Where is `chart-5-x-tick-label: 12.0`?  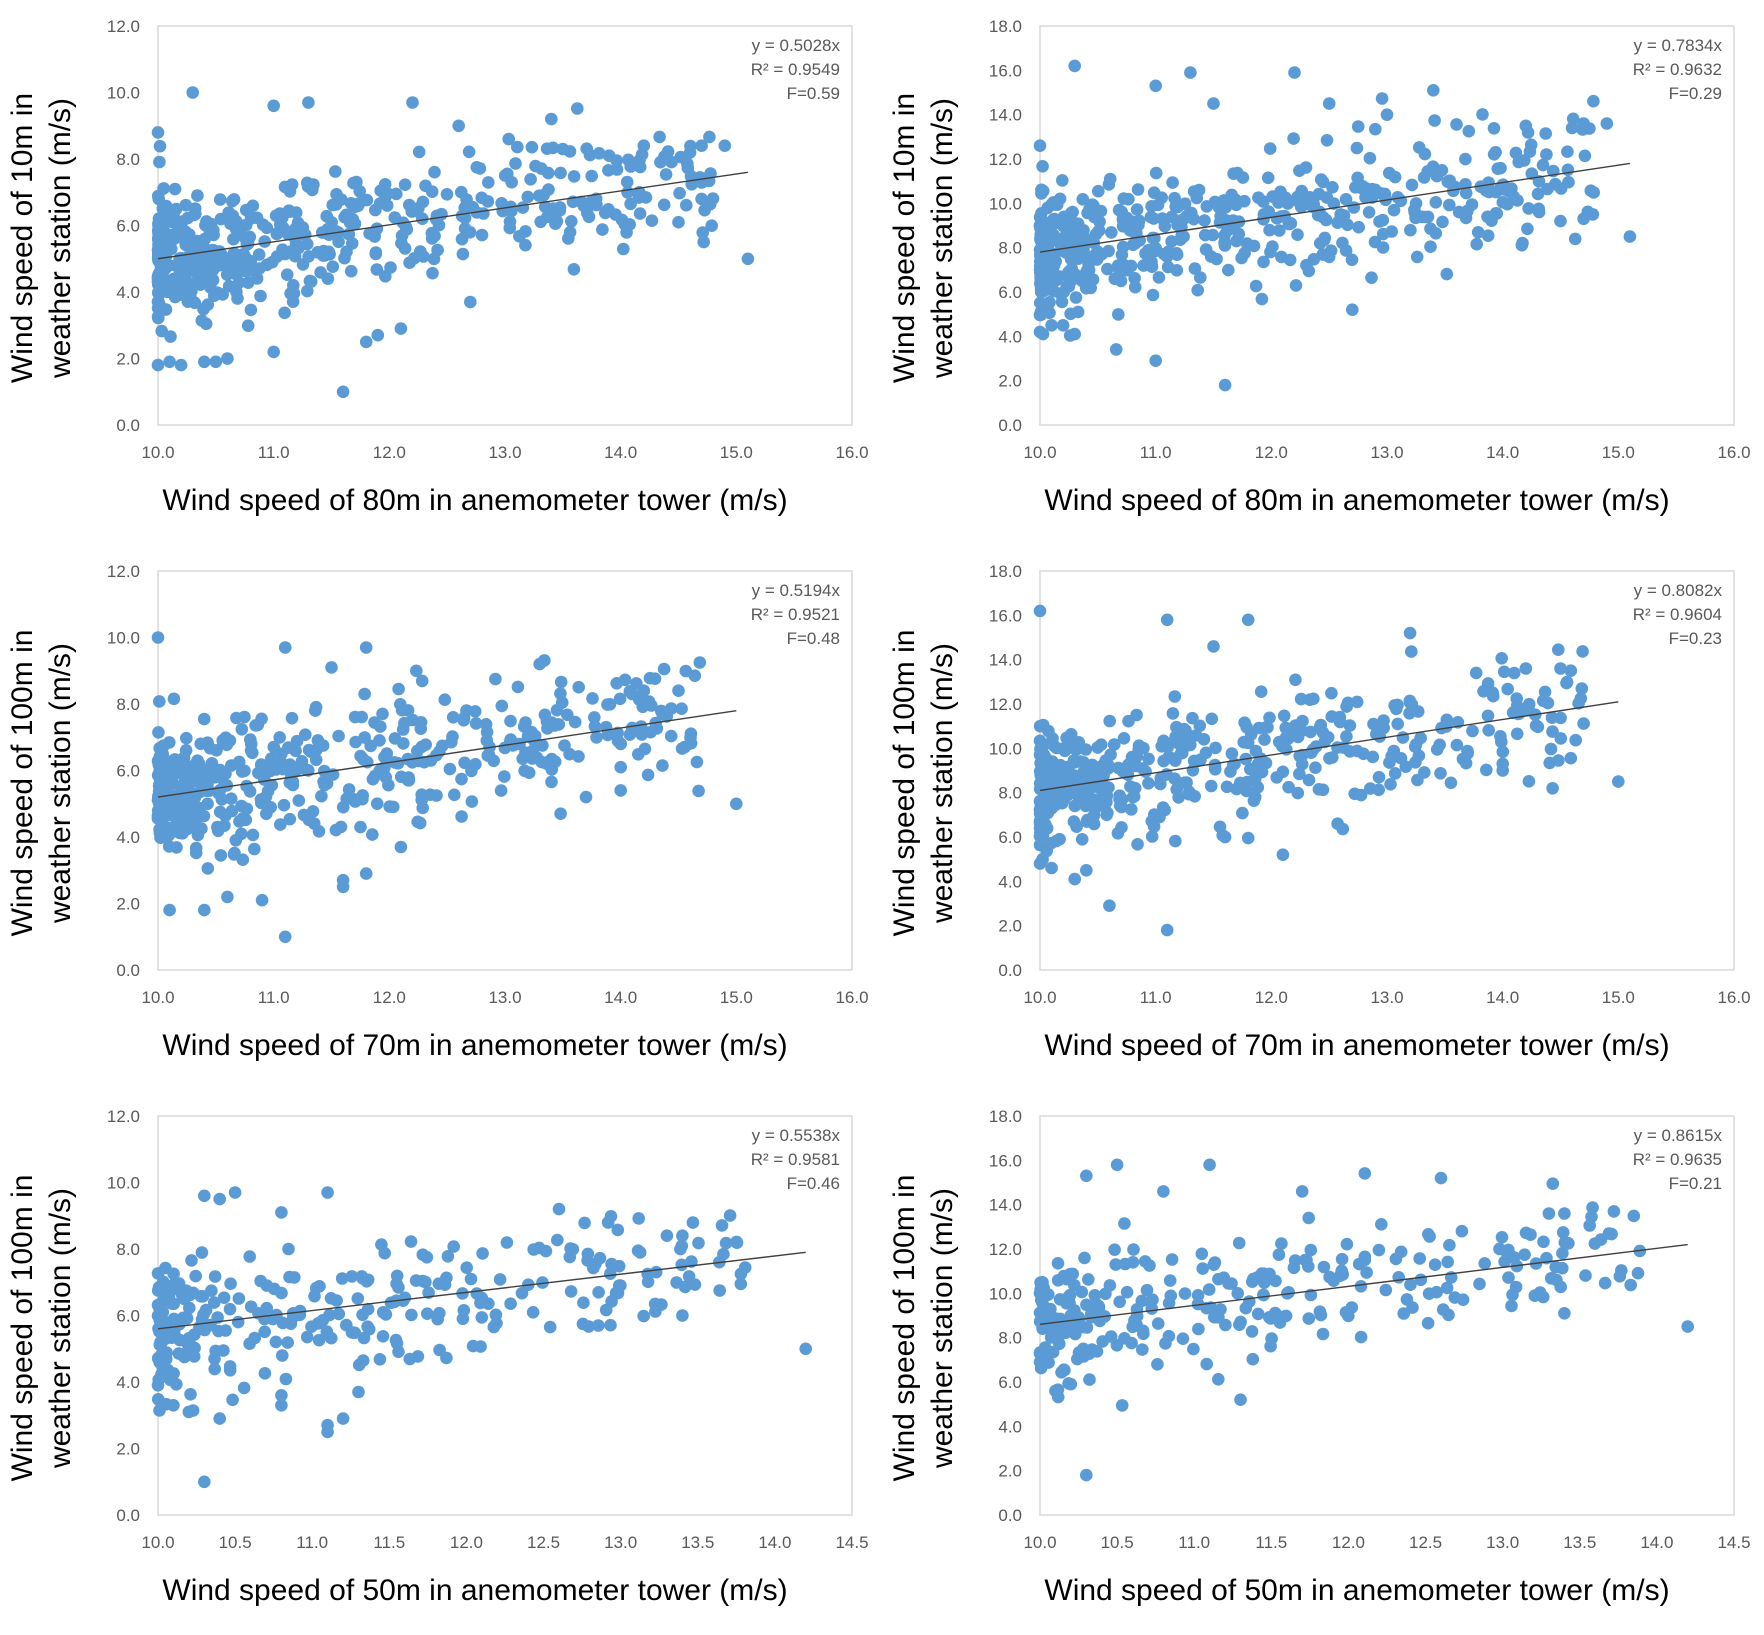 chart-5-x-tick-label: 12.0 is located at coordinates (466, 1542).